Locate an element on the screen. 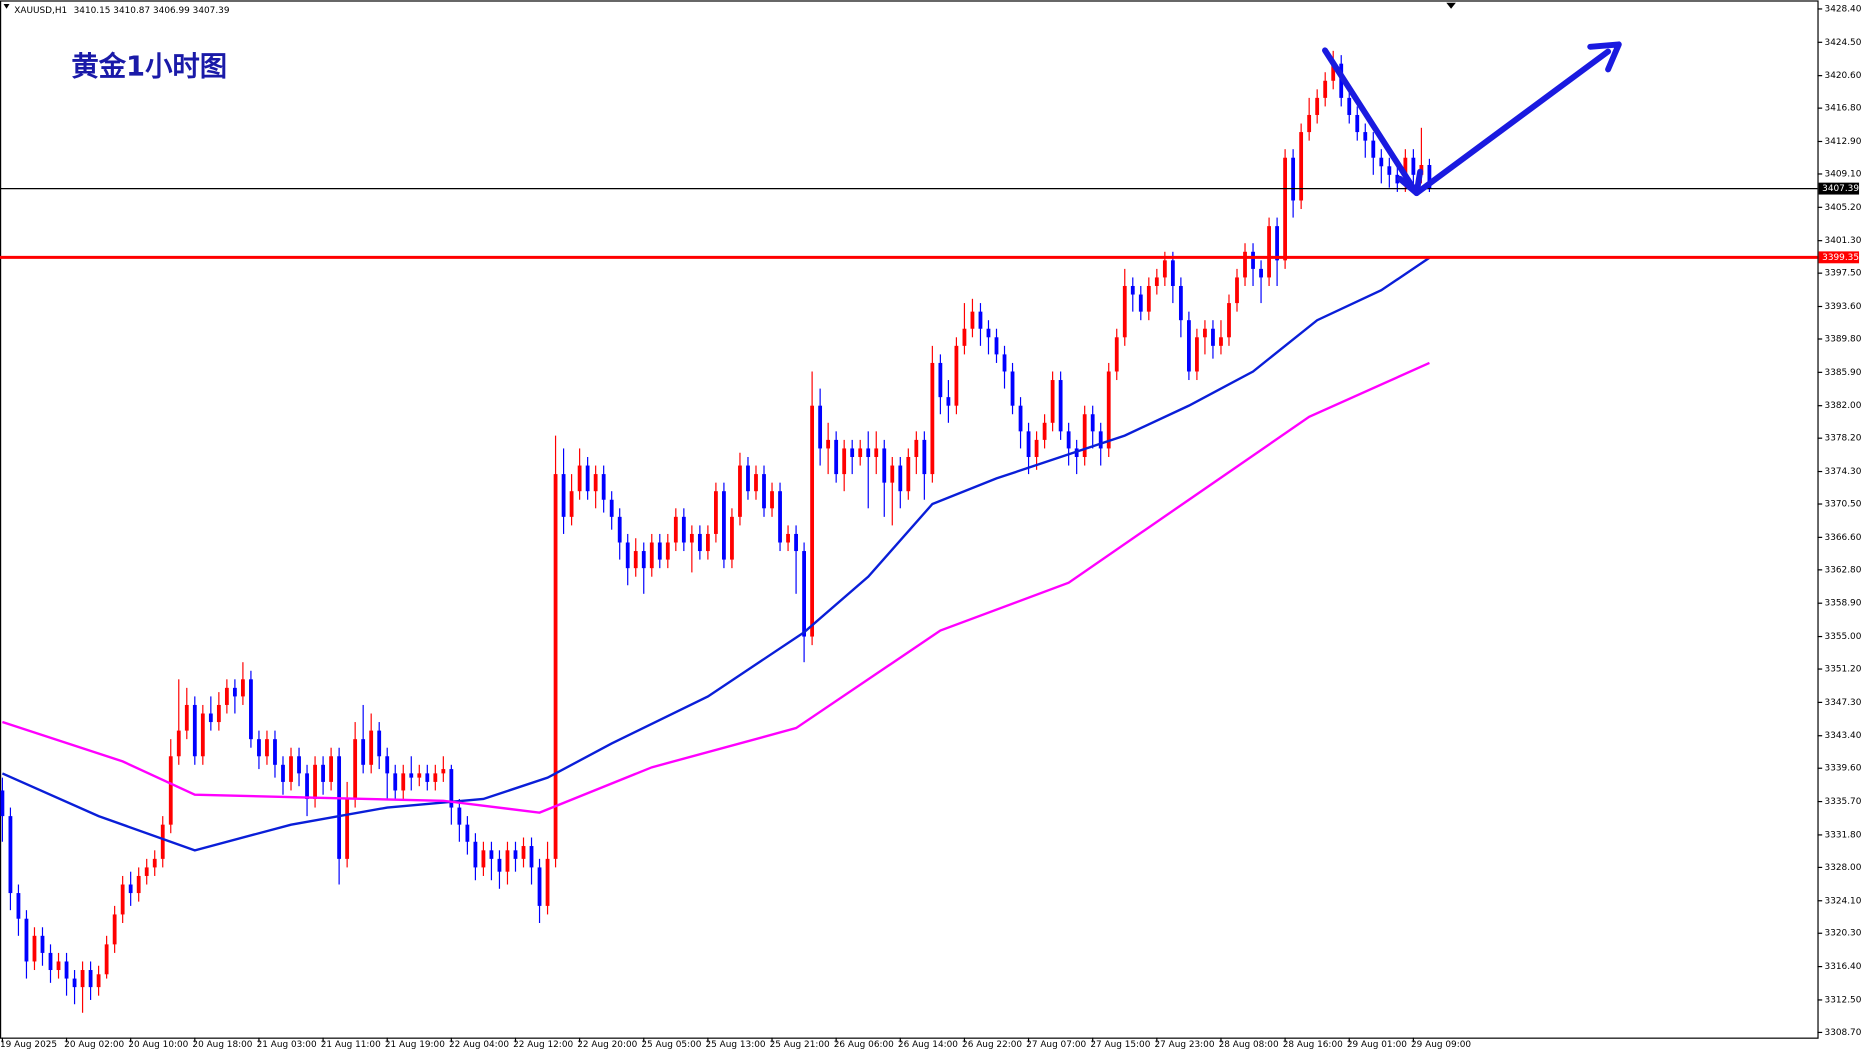  arrow-head is located at coordinates (1604, 57).